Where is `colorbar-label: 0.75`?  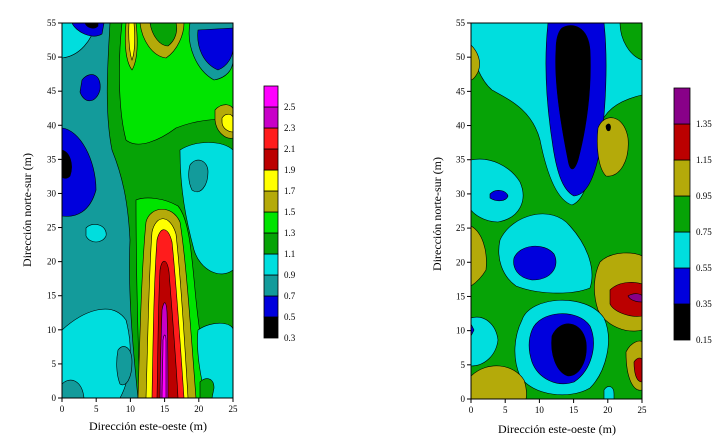
colorbar-label: 0.75 is located at coordinates (704, 232).